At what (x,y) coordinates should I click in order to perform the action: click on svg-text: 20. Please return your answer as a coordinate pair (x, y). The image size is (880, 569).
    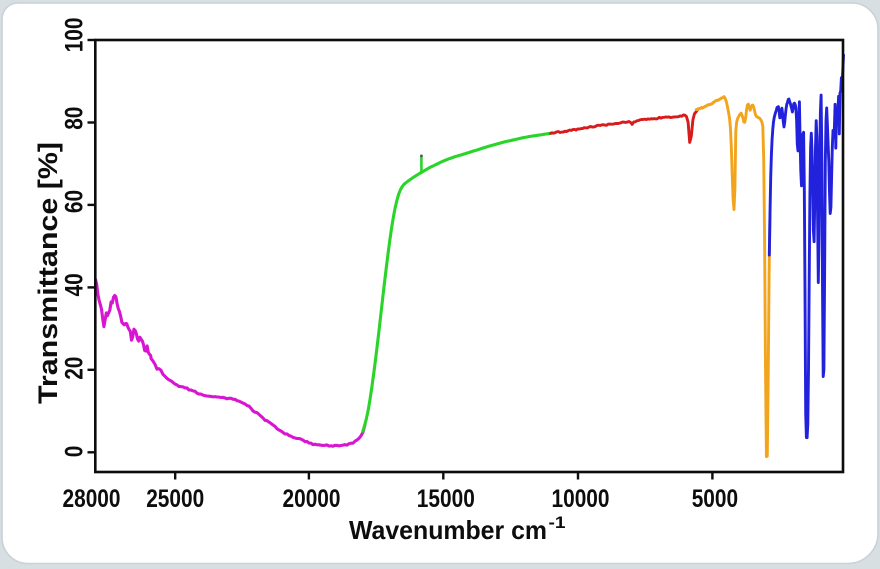
    Looking at the image, I should click on (75, 368).